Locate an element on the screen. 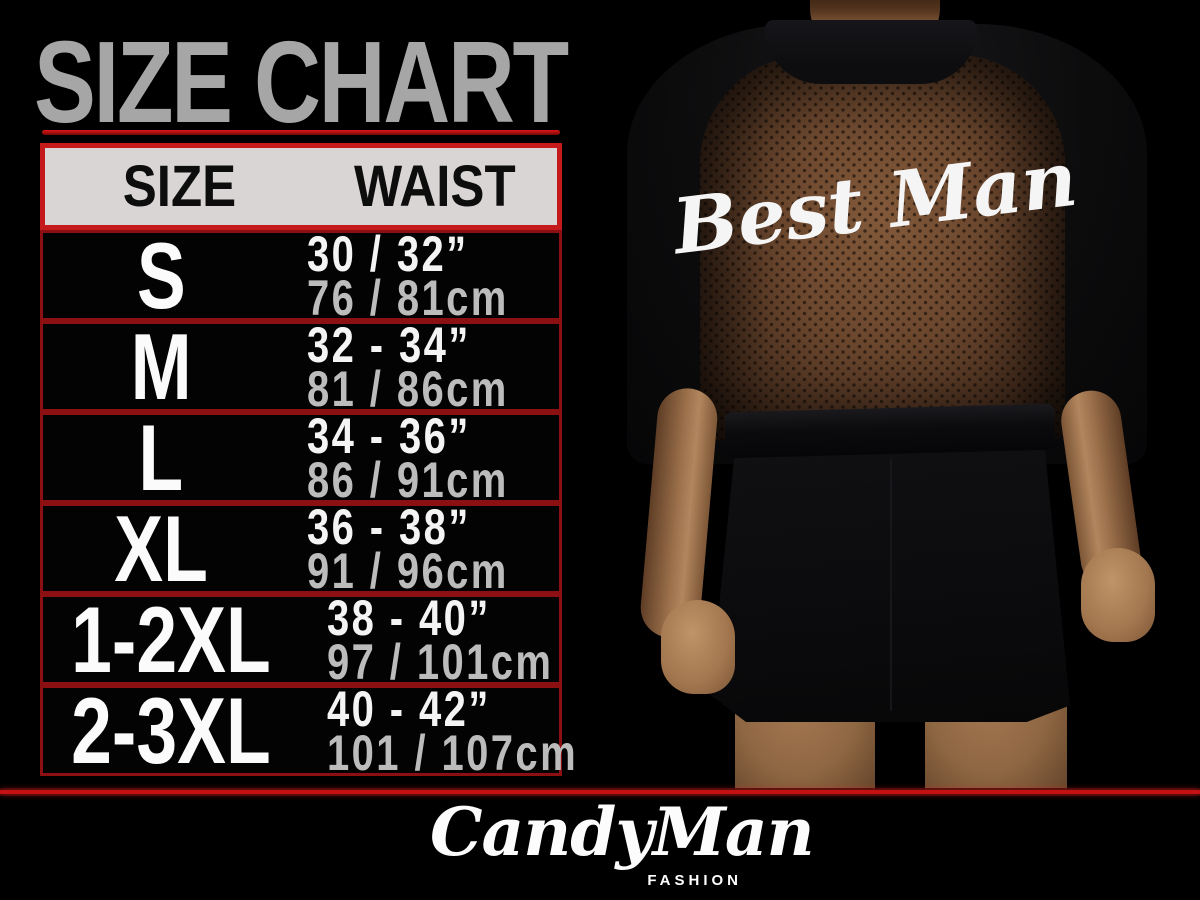 Image resolution: width=1200 pixels, height=900 pixels. size-label: XL is located at coordinates (161, 548).